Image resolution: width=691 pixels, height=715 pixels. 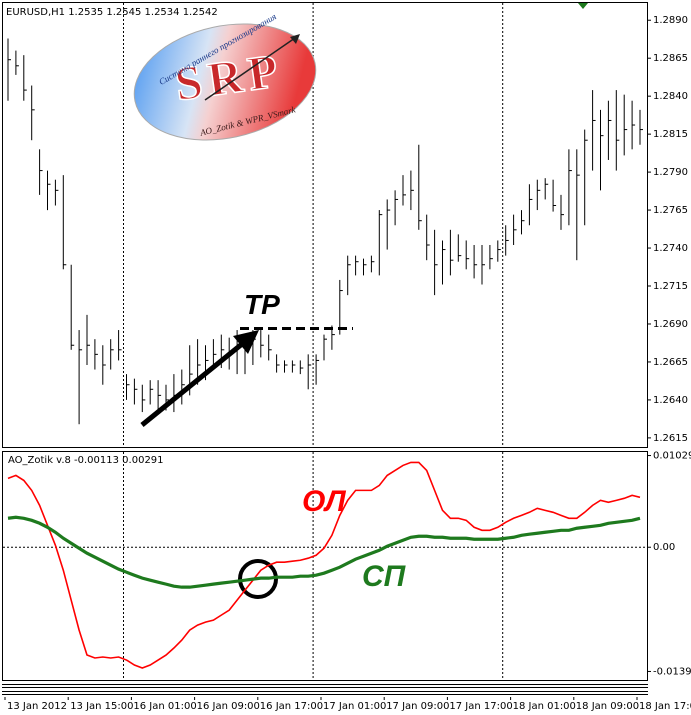 What do you see at coordinates (250, 69) in the screenshot?
I see `logo-arrow` at bounding box center [250, 69].